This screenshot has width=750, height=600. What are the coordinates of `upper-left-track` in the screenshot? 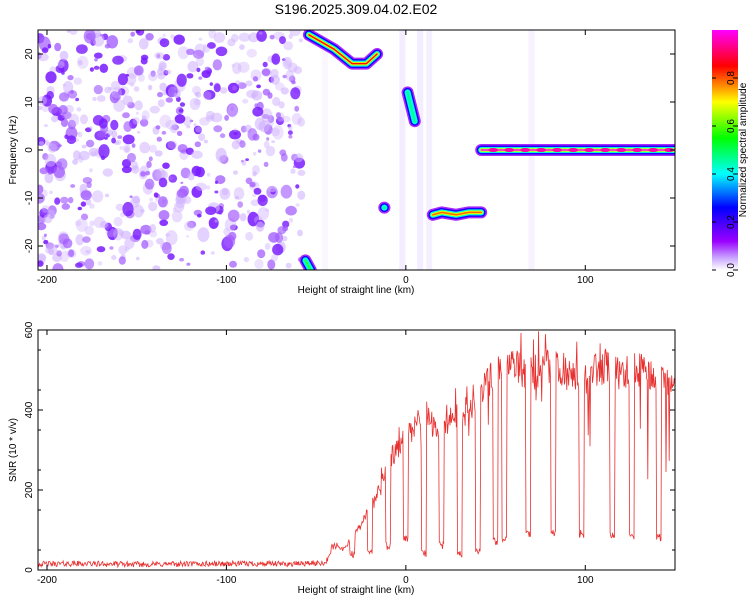 It's located at (343, 49).